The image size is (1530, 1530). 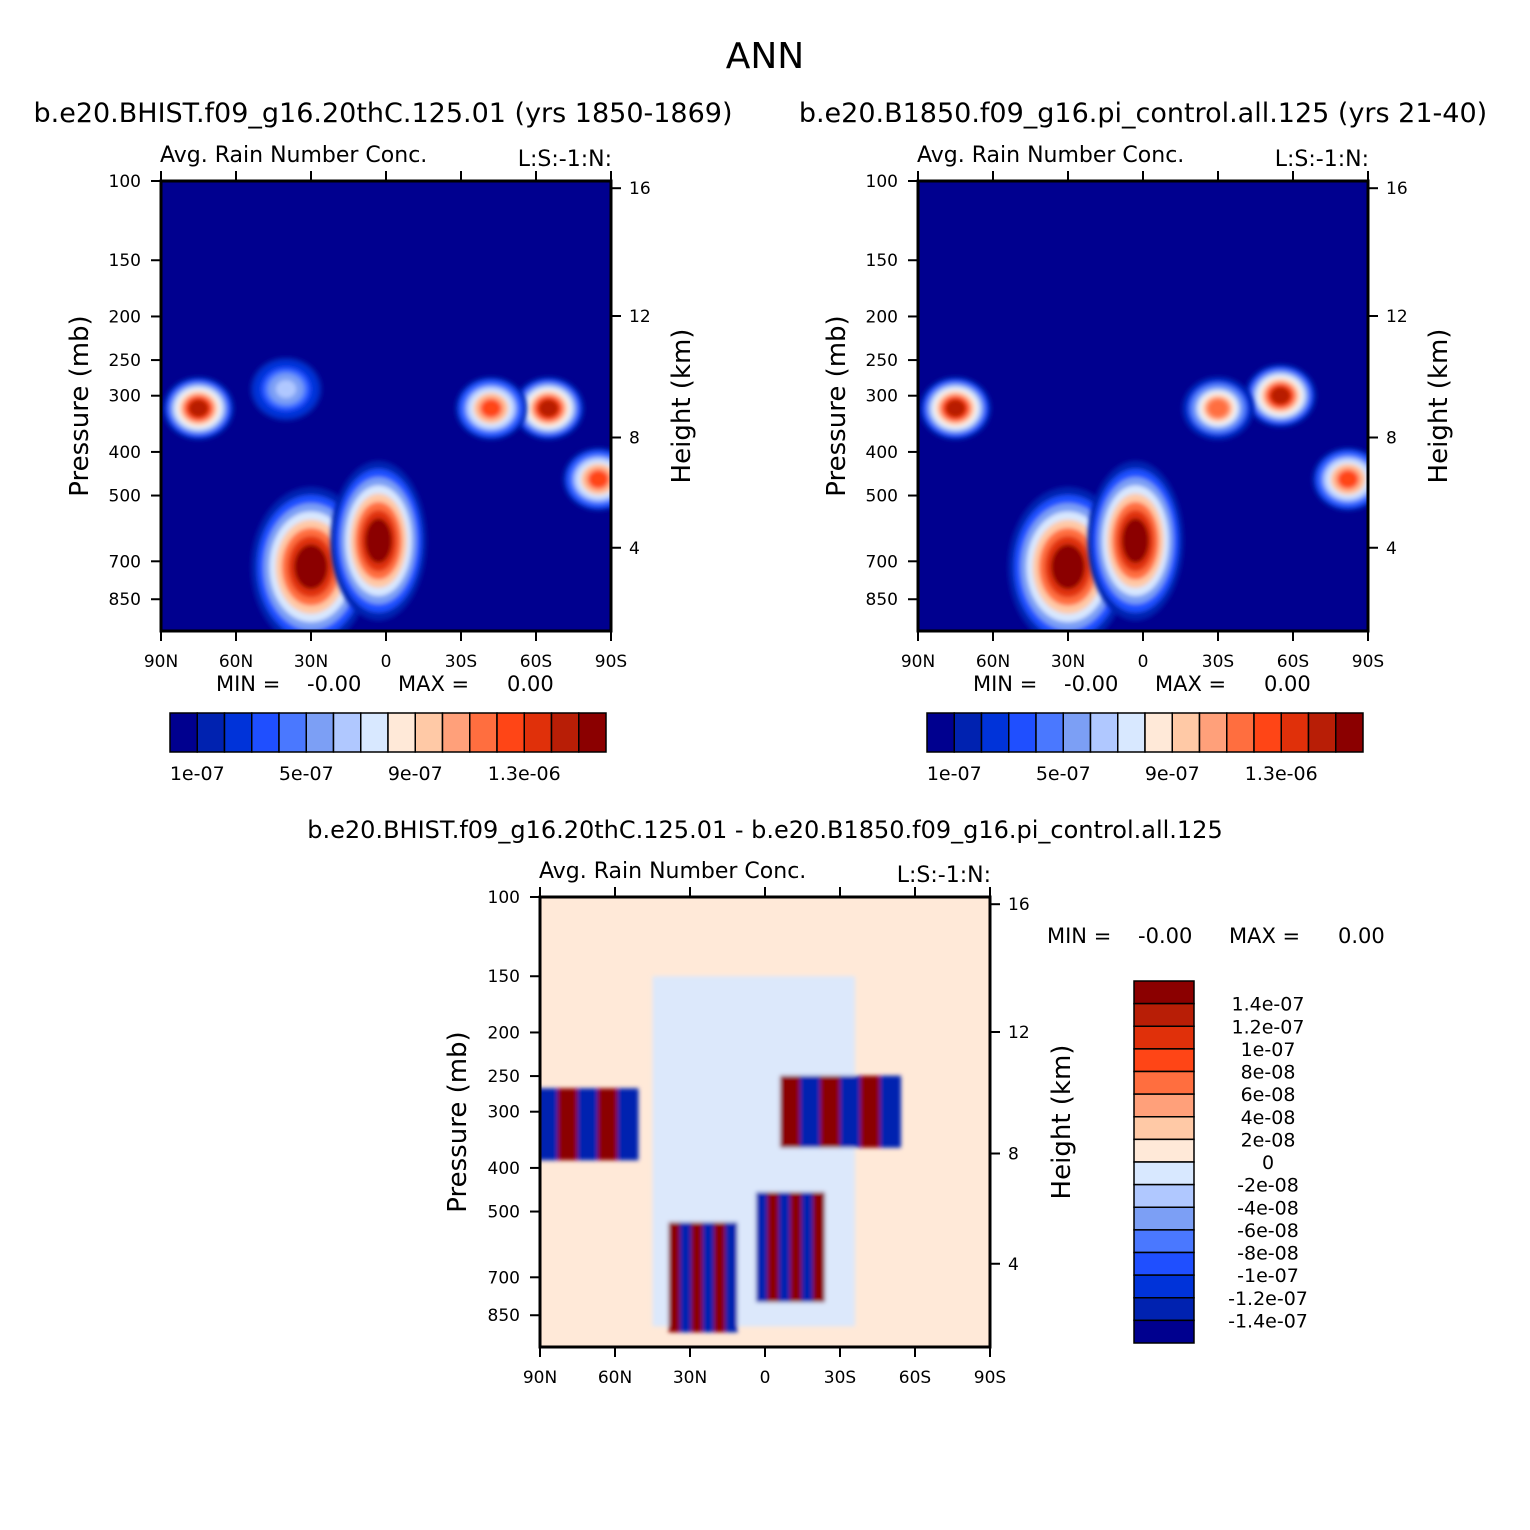 What do you see at coordinates (1268, 1027) in the screenshot?
I see `colorbar-label: 1.2e-07` at bounding box center [1268, 1027].